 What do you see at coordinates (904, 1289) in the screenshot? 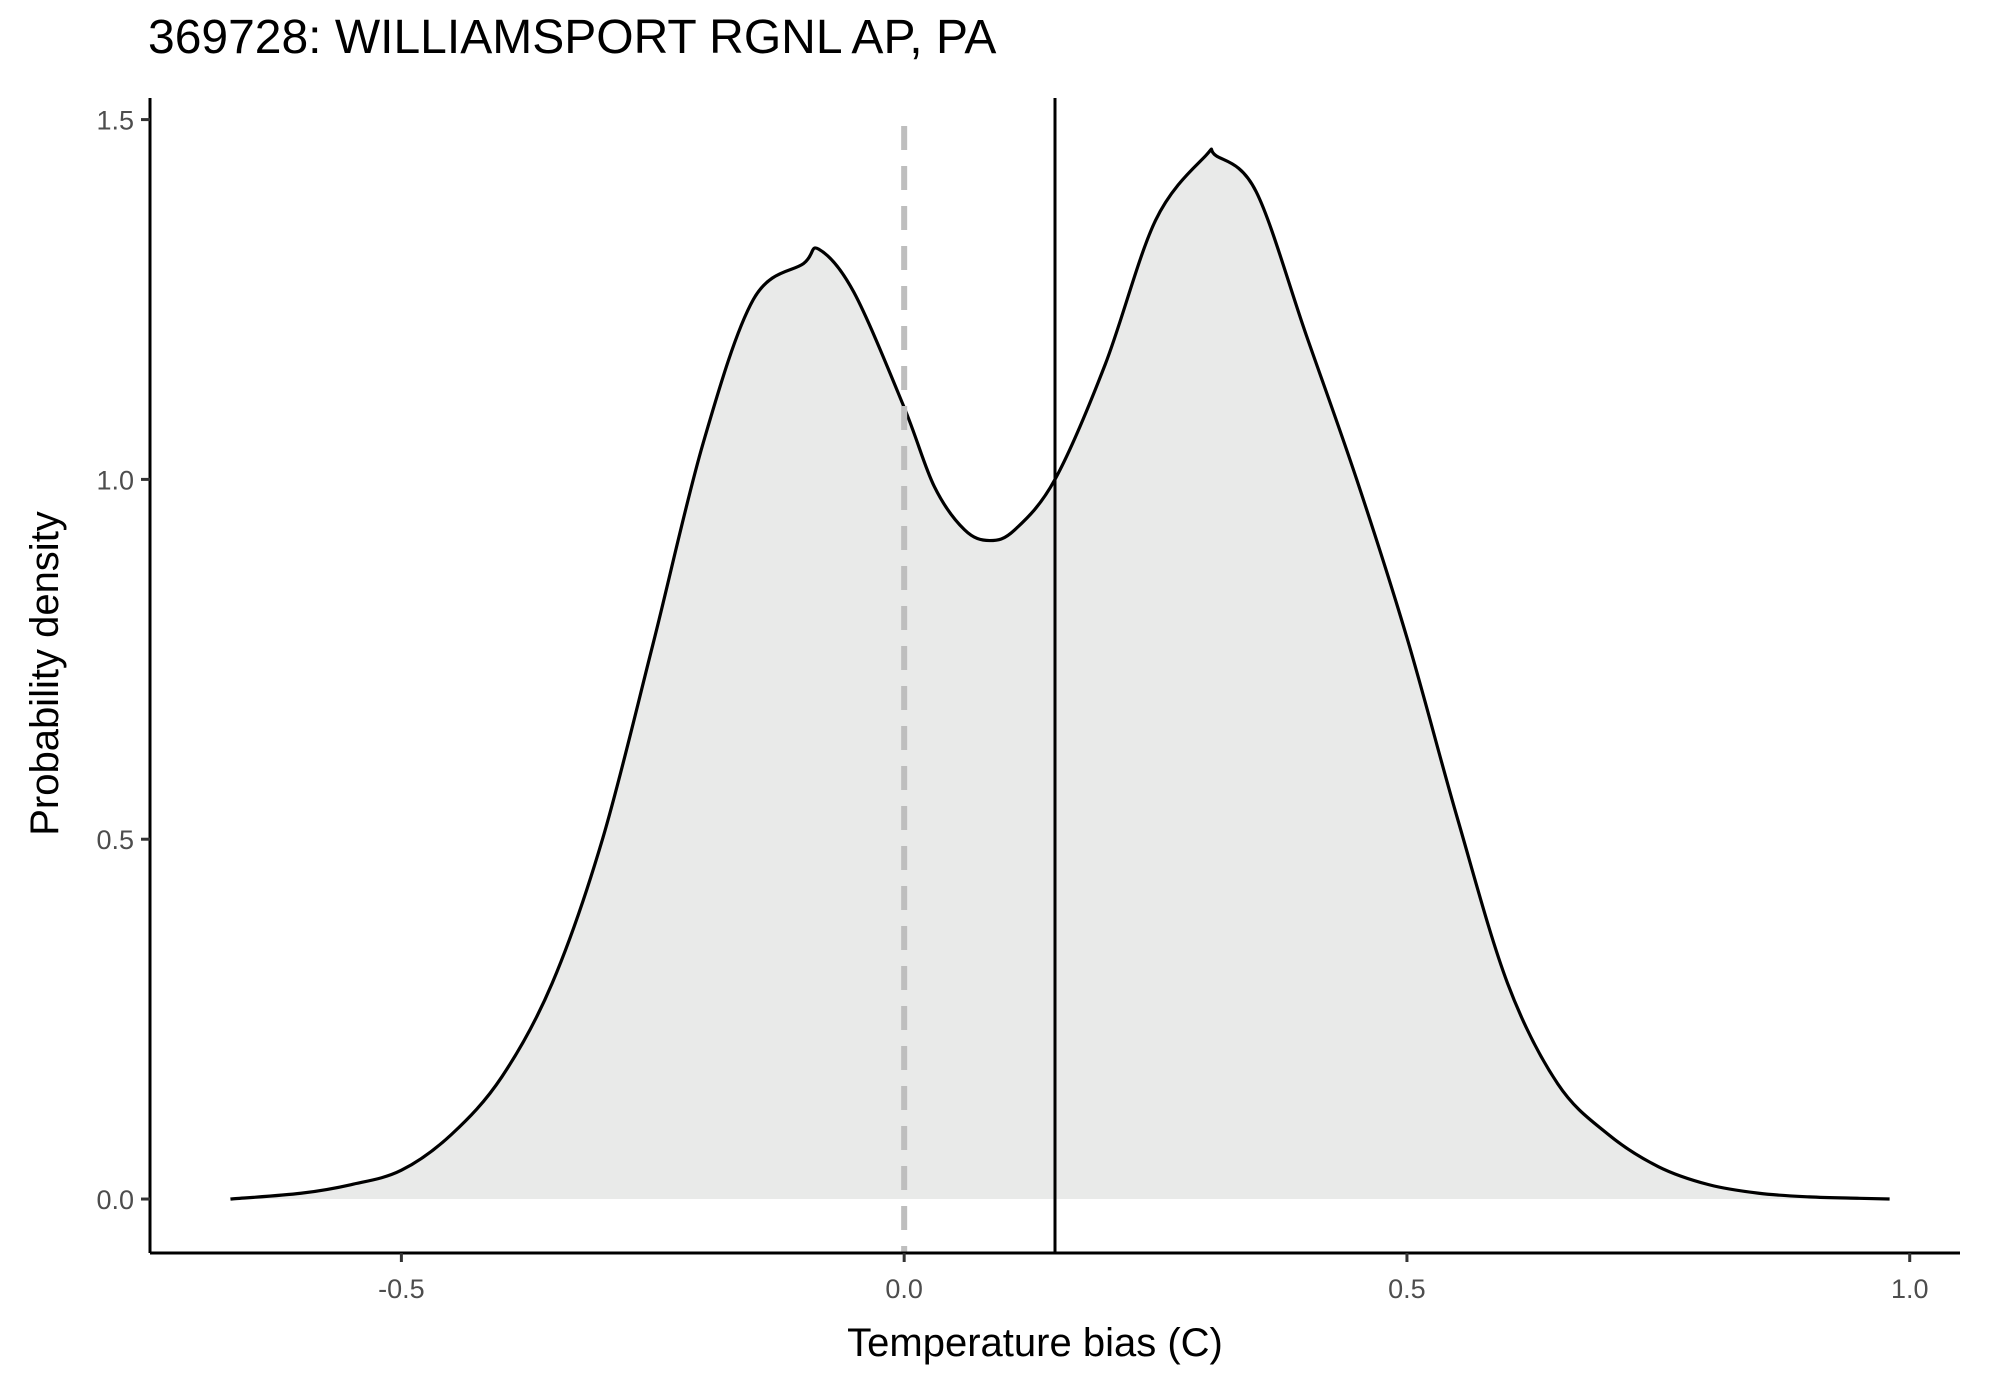
I see `x-tick-label: 0.0` at bounding box center [904, 1289].